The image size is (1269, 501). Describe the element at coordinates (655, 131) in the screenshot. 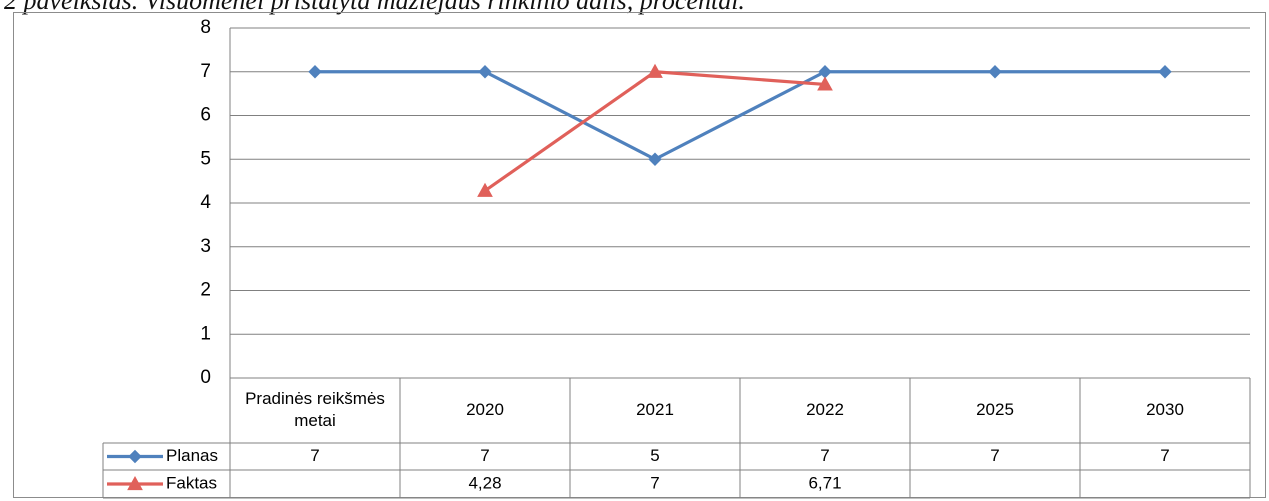

I see `series-line-faktas` at that location.